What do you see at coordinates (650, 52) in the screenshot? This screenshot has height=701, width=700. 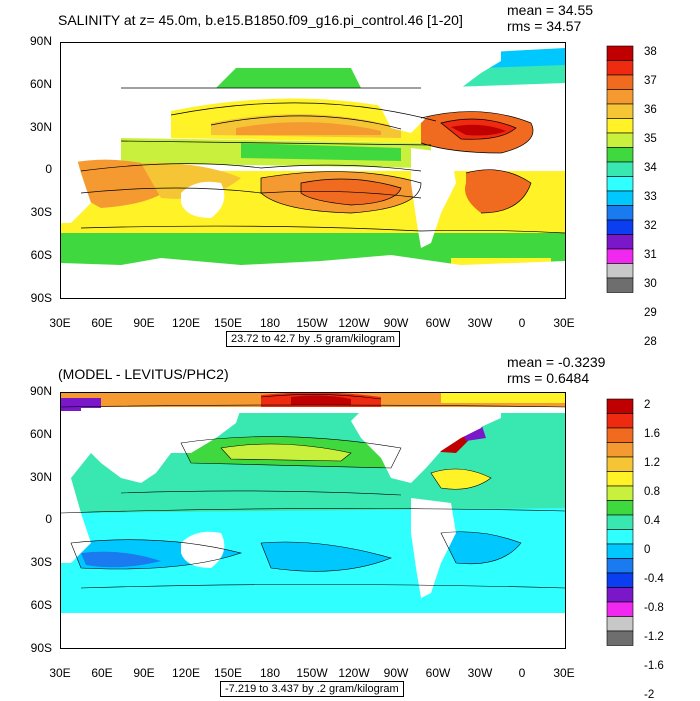 I see `colorbar-label: 38` at bounding box center [650, 52].